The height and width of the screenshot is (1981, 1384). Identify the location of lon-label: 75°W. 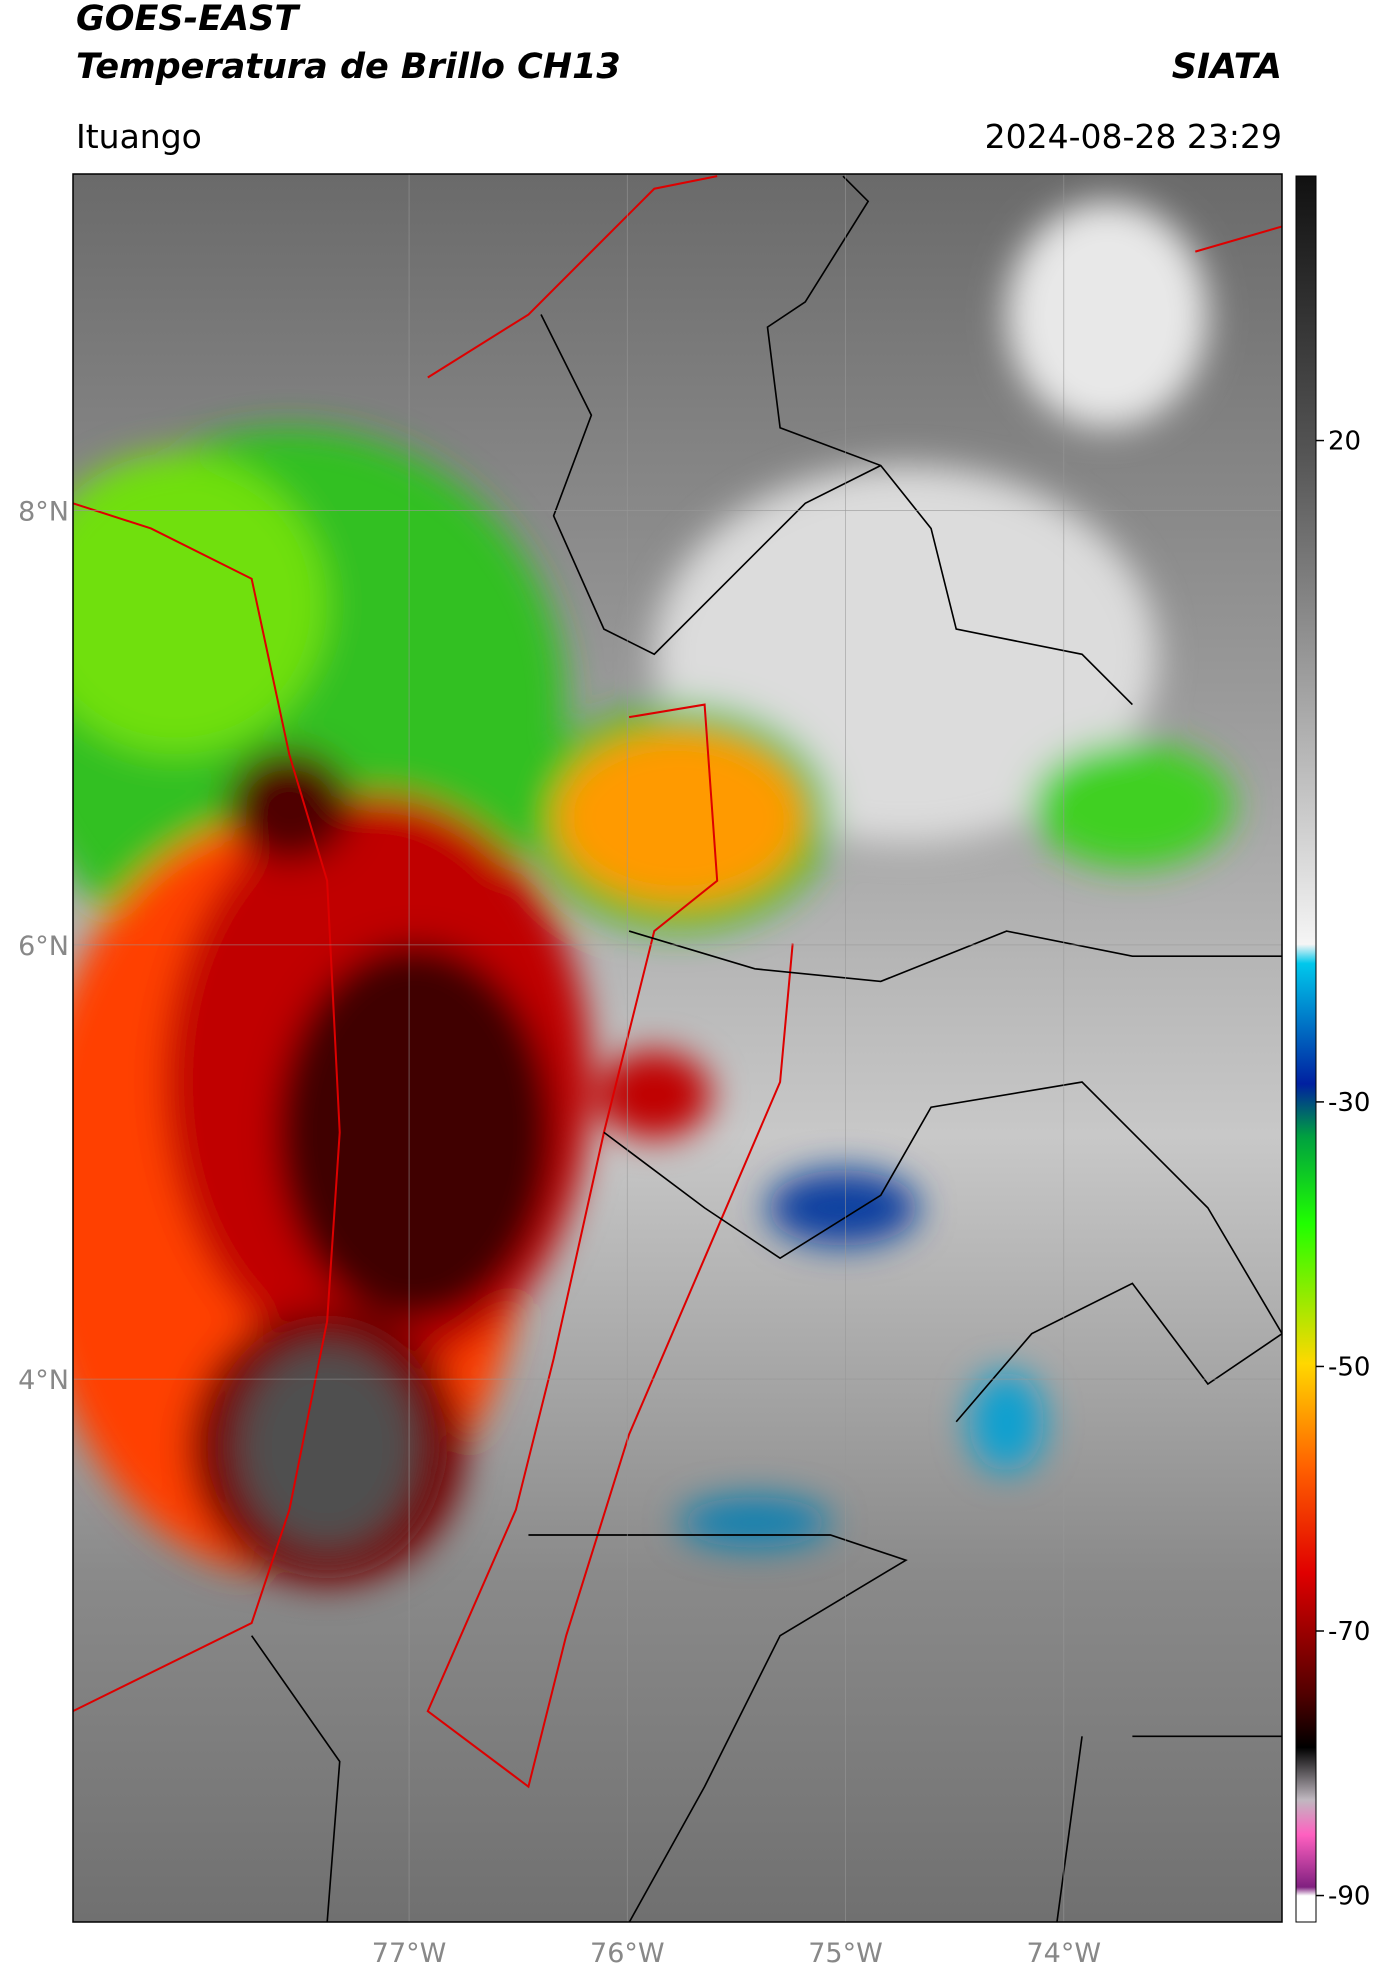
(845, 1953).